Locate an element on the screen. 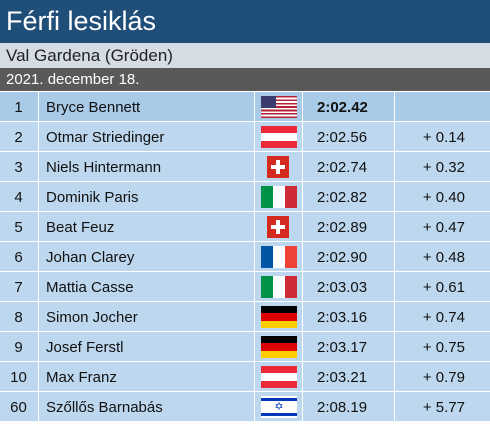  athlete-name: Simon Jocher is located at coordinates (92, 317).